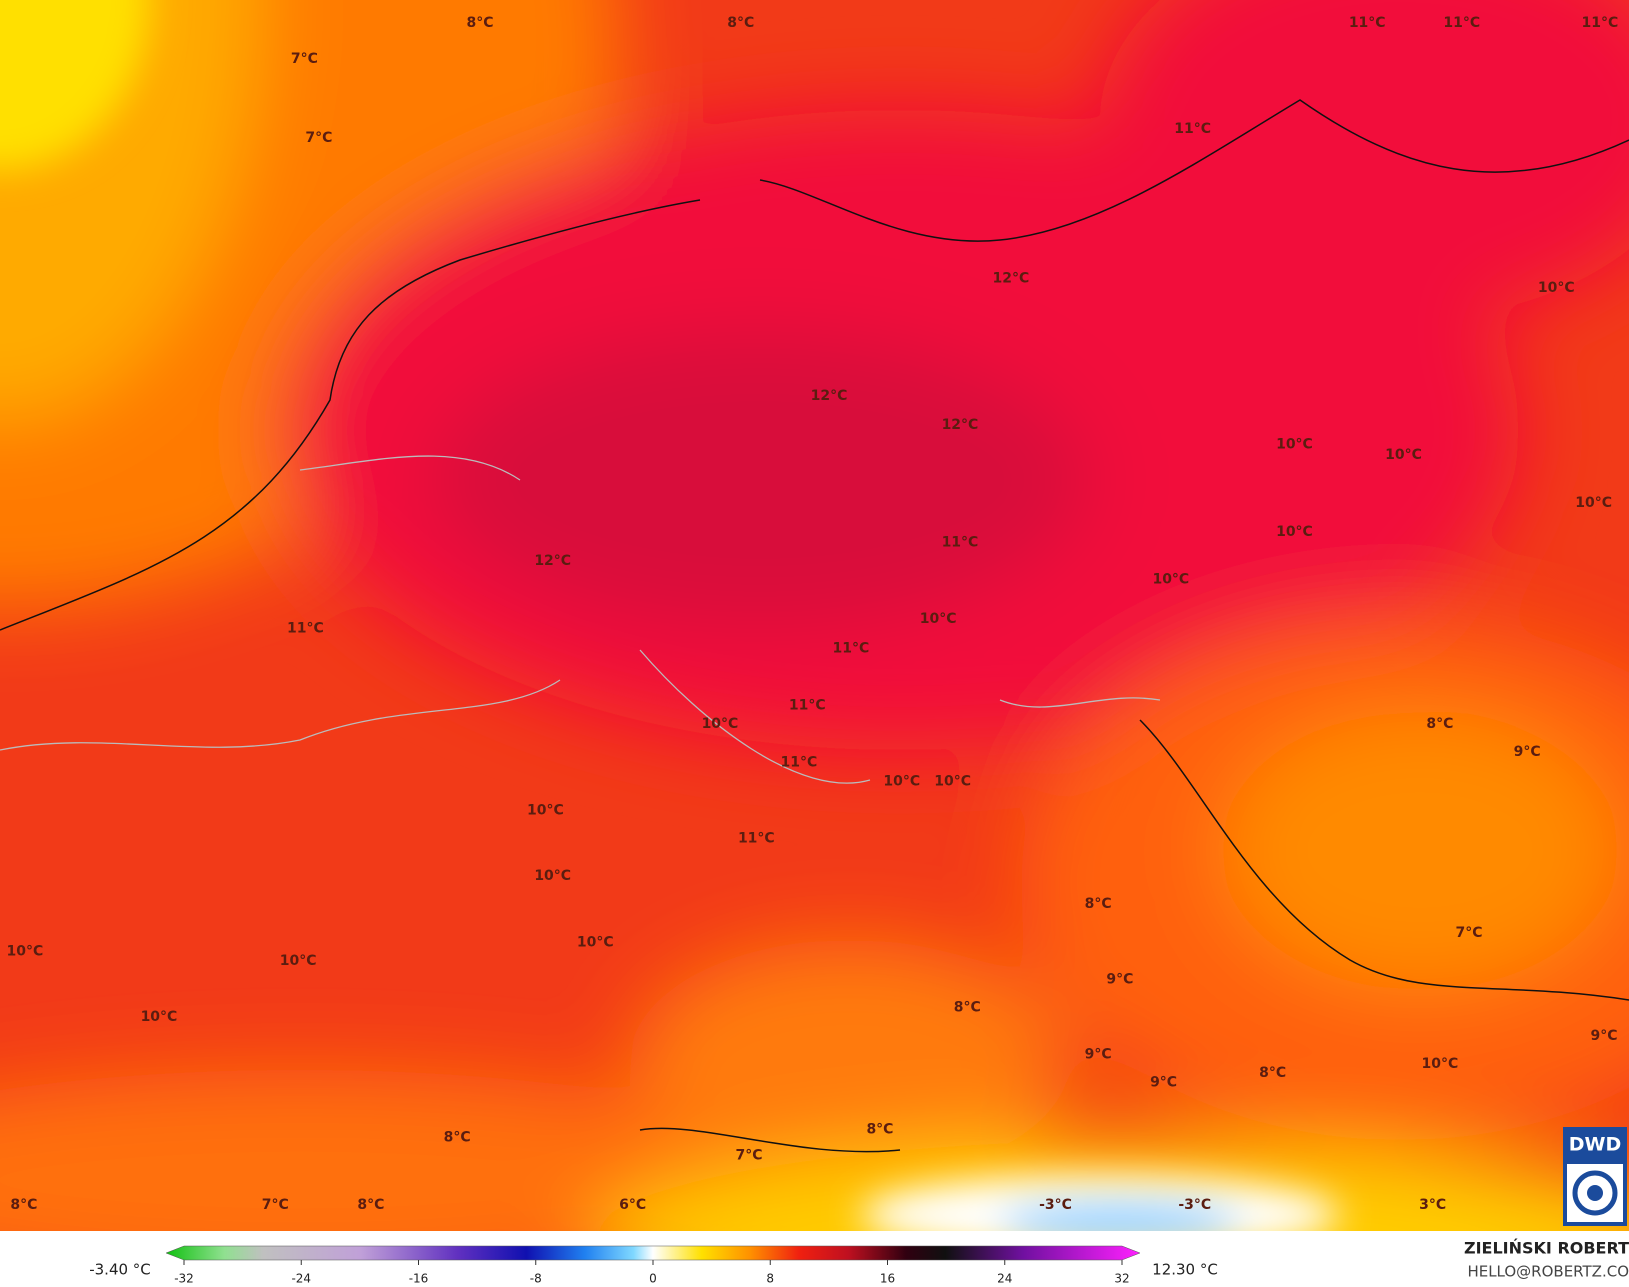 Image resolution: width=1629 pixels, height=1287 pixels. I want to click on credit-name: ZIELIŃSKI ROBERT, so click(1546, 1248).